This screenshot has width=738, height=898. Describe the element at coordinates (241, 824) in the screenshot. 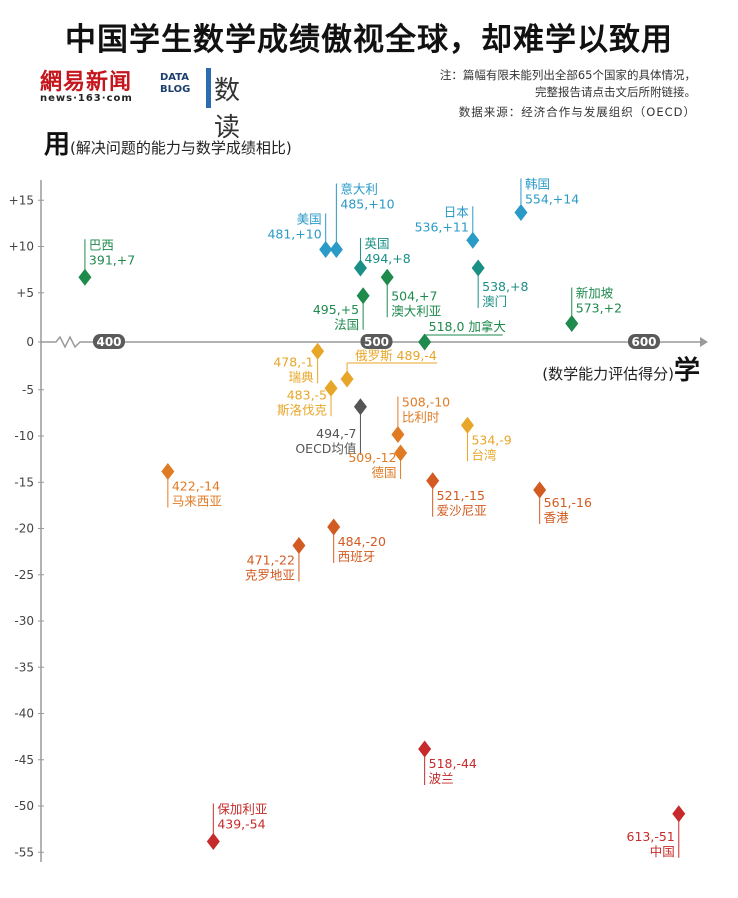

I see `point-value: 439,-54` at that location.